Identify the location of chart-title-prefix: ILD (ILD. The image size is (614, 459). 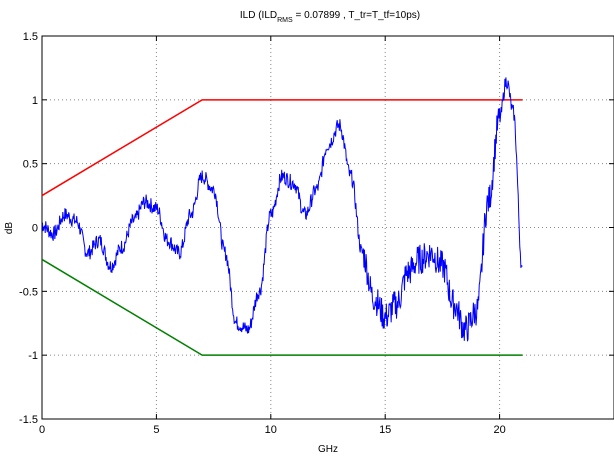
(258, 15).